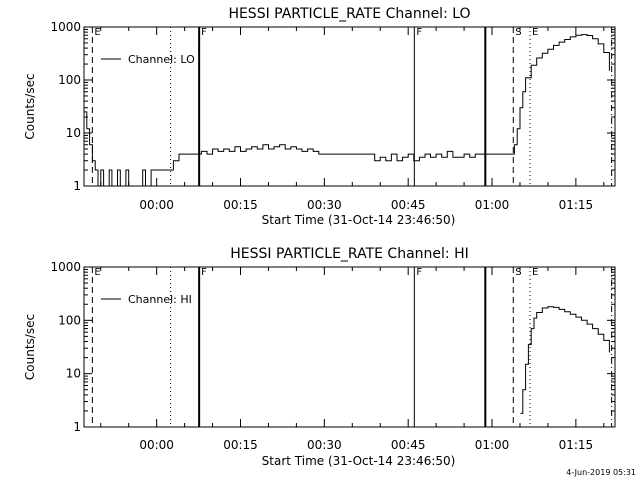 This screenshot has width=640, height=480. I want to click on chart-2-y-tick-label: 10, so click(73, 374).